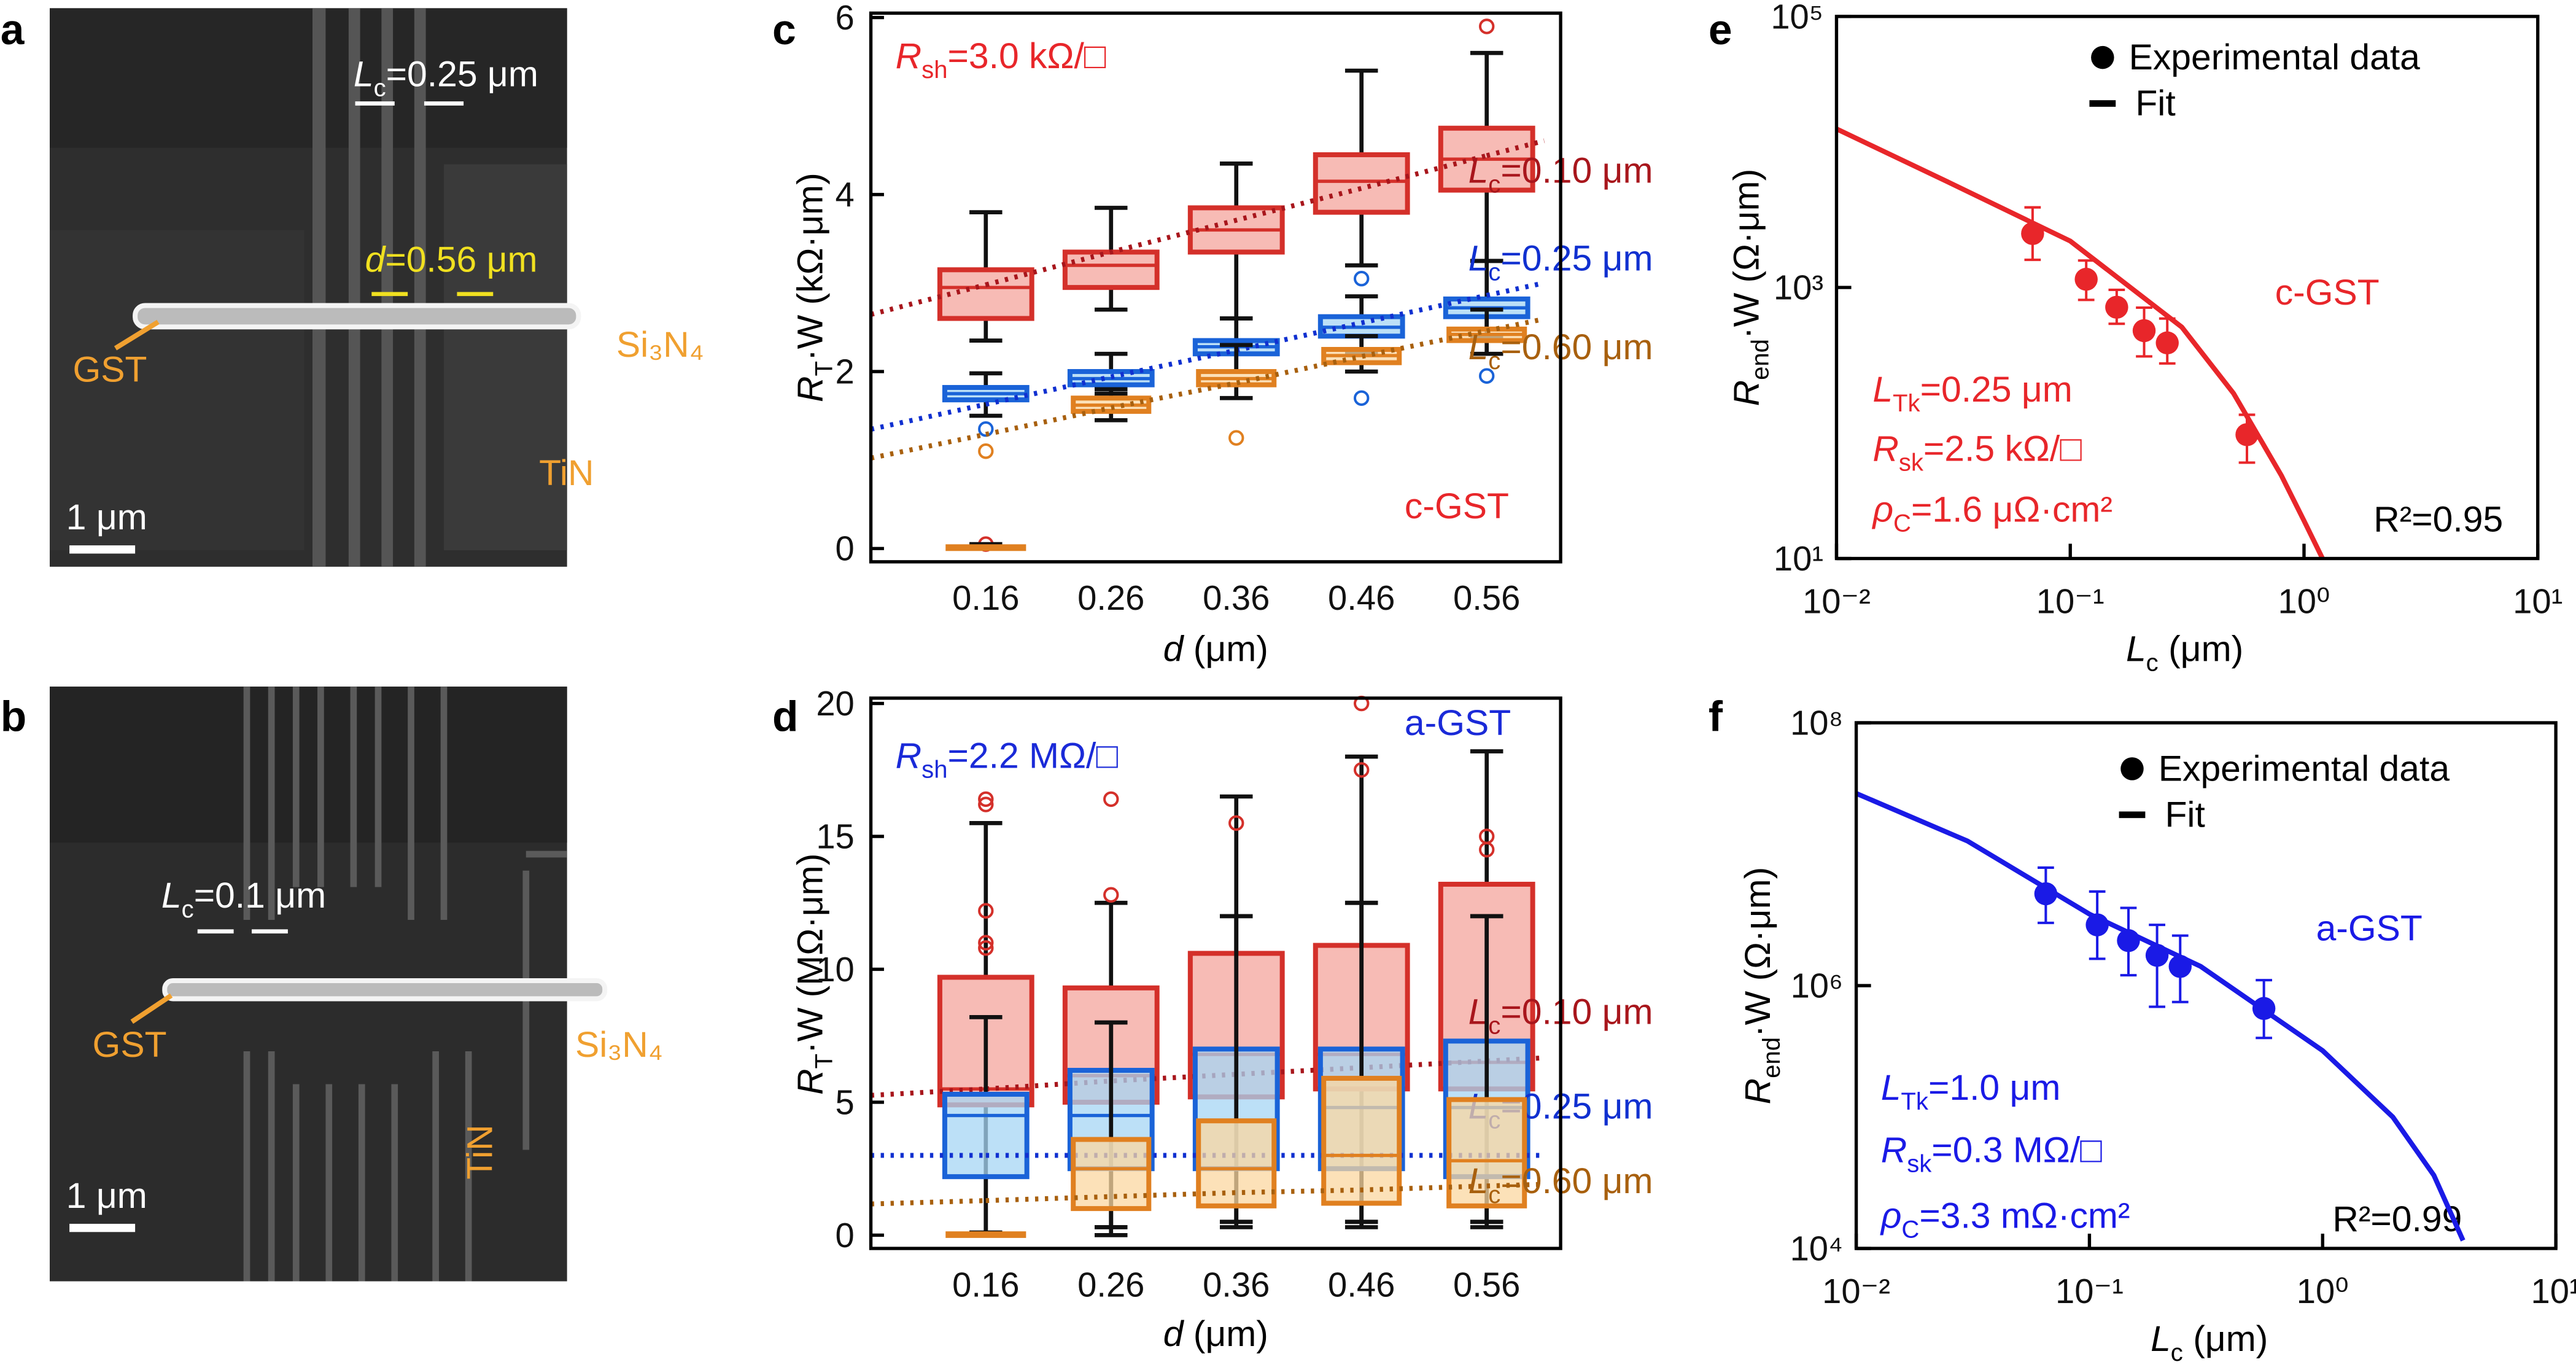 This screenshot has width=2576, height=1370. Describe the element at coordinates (451, 259) in the screenshot. I see `spacing-label: d=0.56 μm` at that location.